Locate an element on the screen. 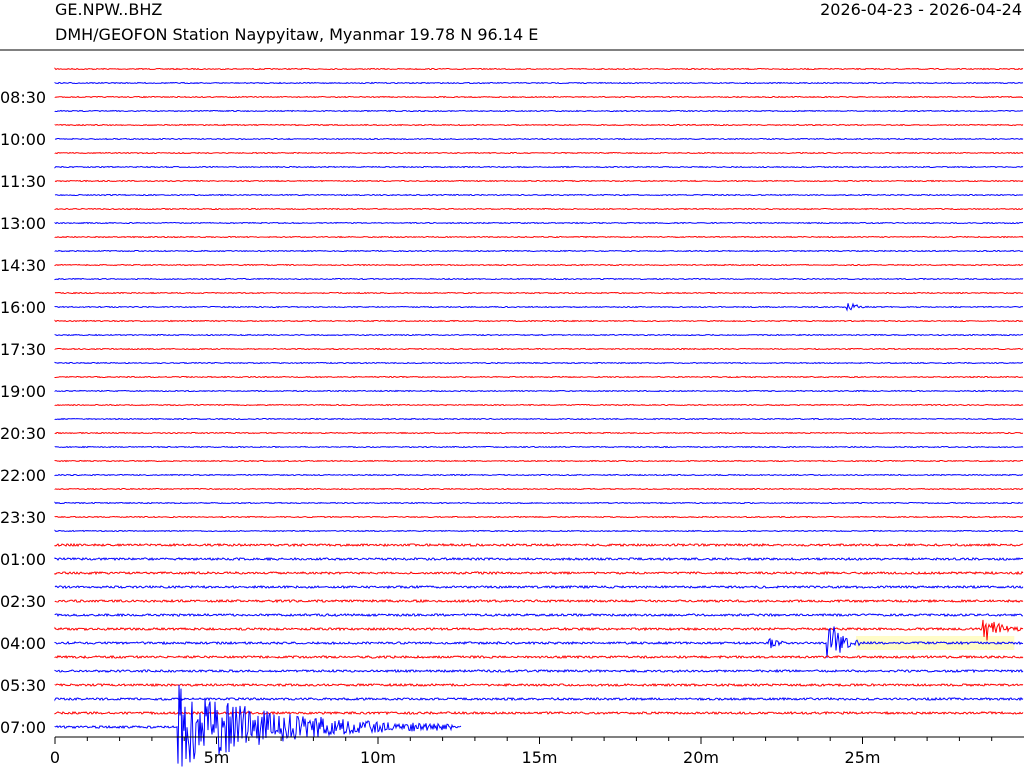 This screenshot has height=768, width=1024. y-tick-label: 17:30 is located at coordinates (23, 349).